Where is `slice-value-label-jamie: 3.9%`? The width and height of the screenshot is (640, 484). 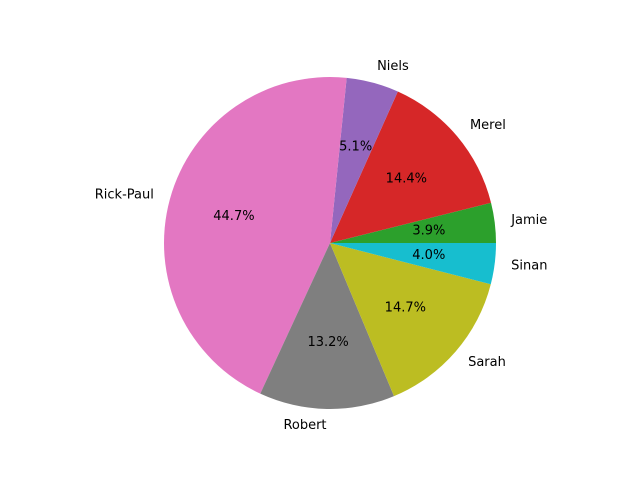
slice-value-label-jamie: 3.9% is located at coordinates (428, 230).